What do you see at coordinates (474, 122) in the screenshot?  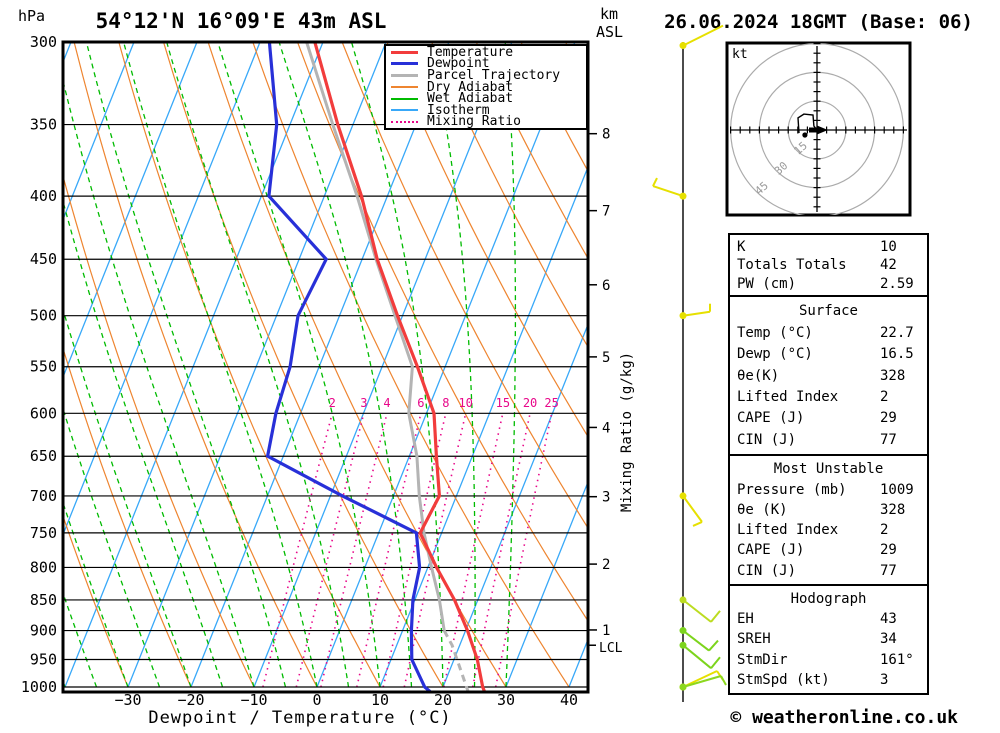 I see `legend-item-label: Mixing Ratio` at bounding box center [474, 122].